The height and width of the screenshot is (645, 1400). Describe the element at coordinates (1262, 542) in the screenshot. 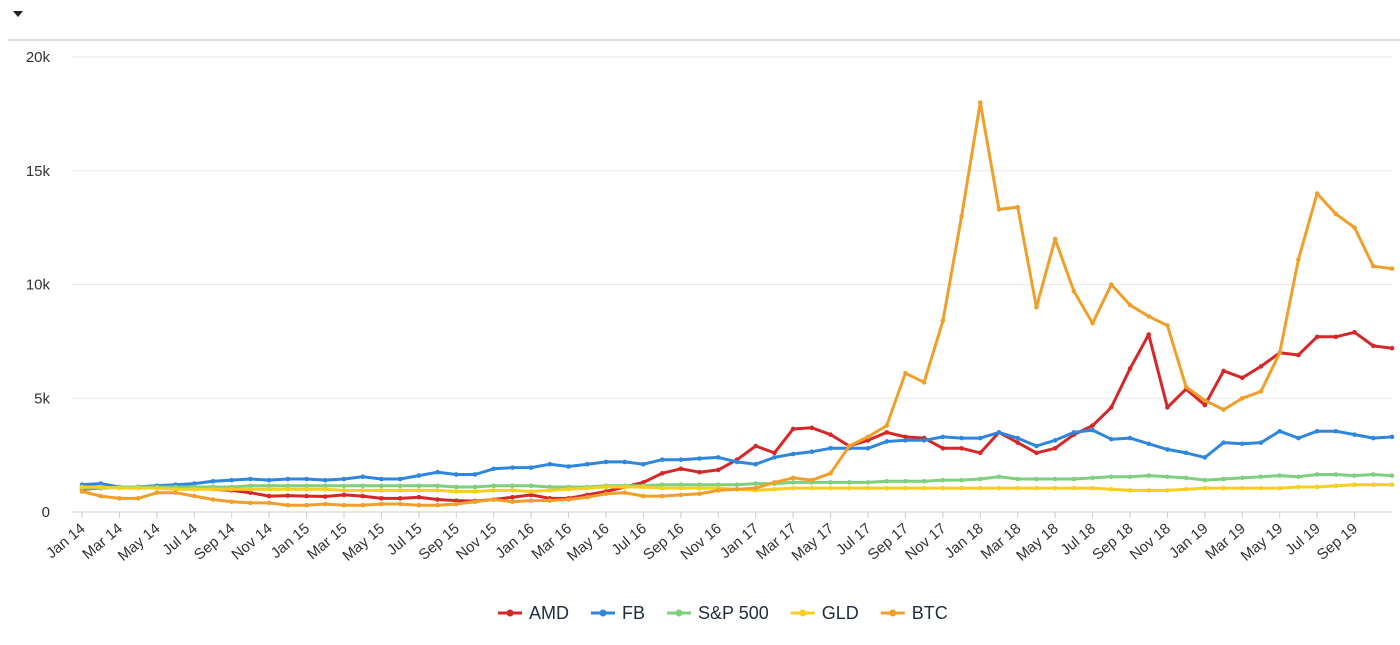

I see `x-tick-label: May 19` at that location.